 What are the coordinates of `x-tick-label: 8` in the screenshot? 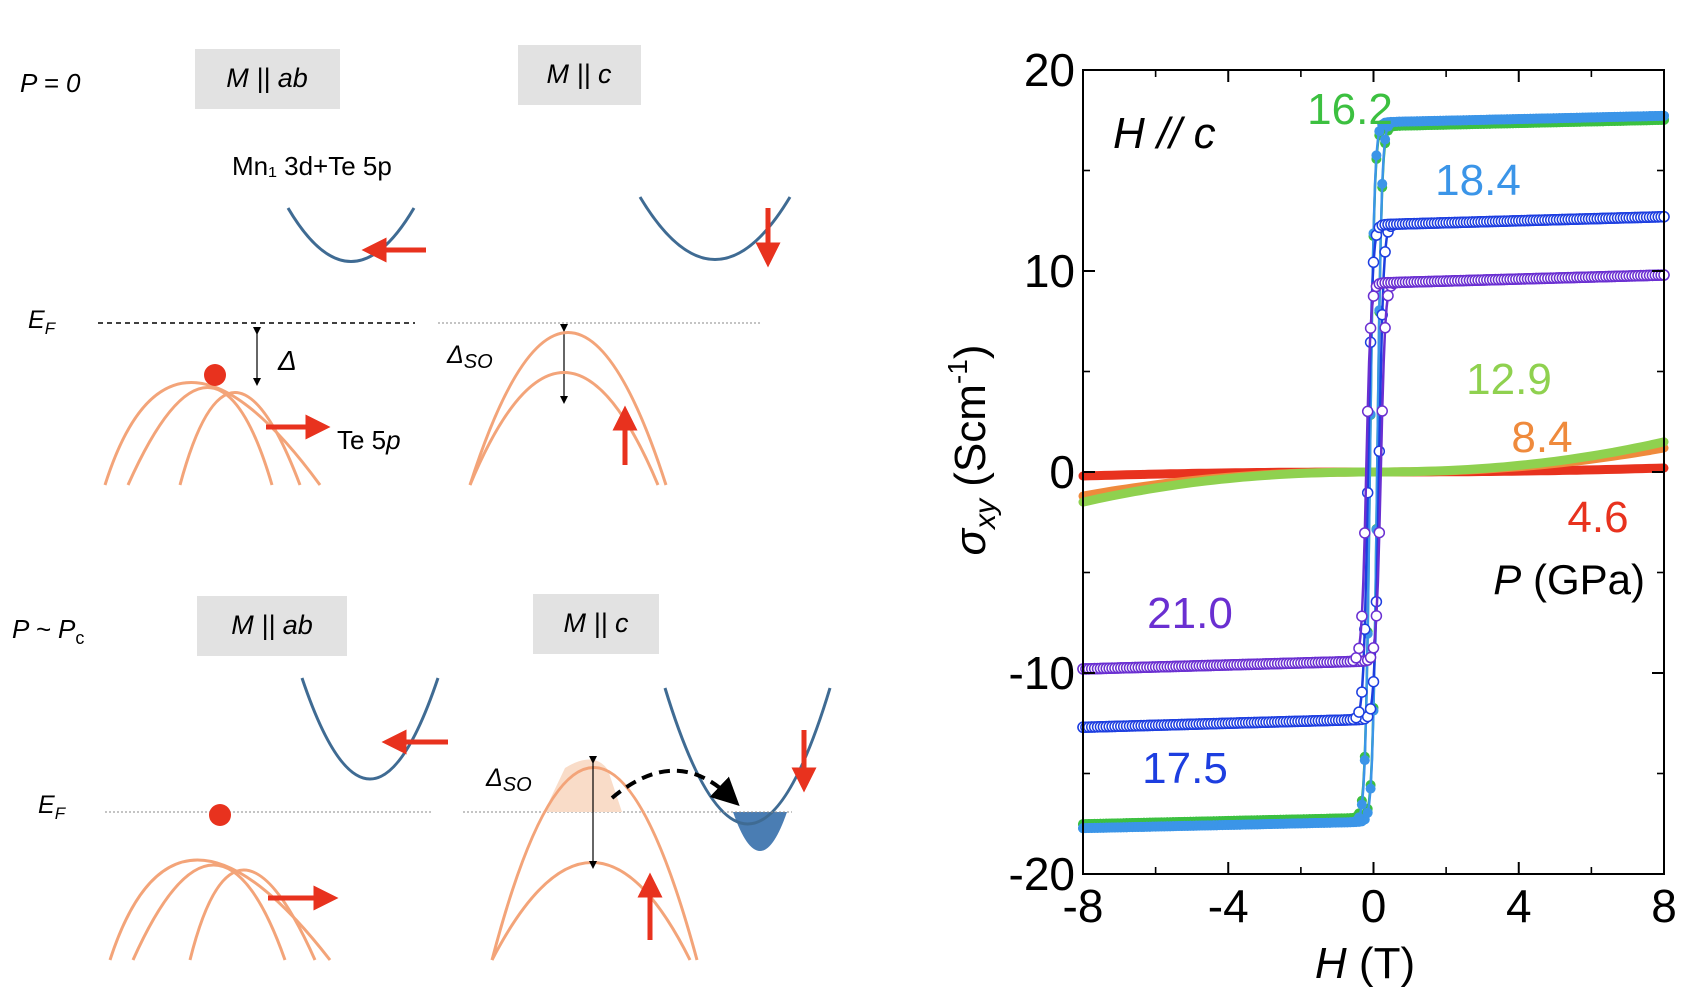 It's located at (1664, 906).